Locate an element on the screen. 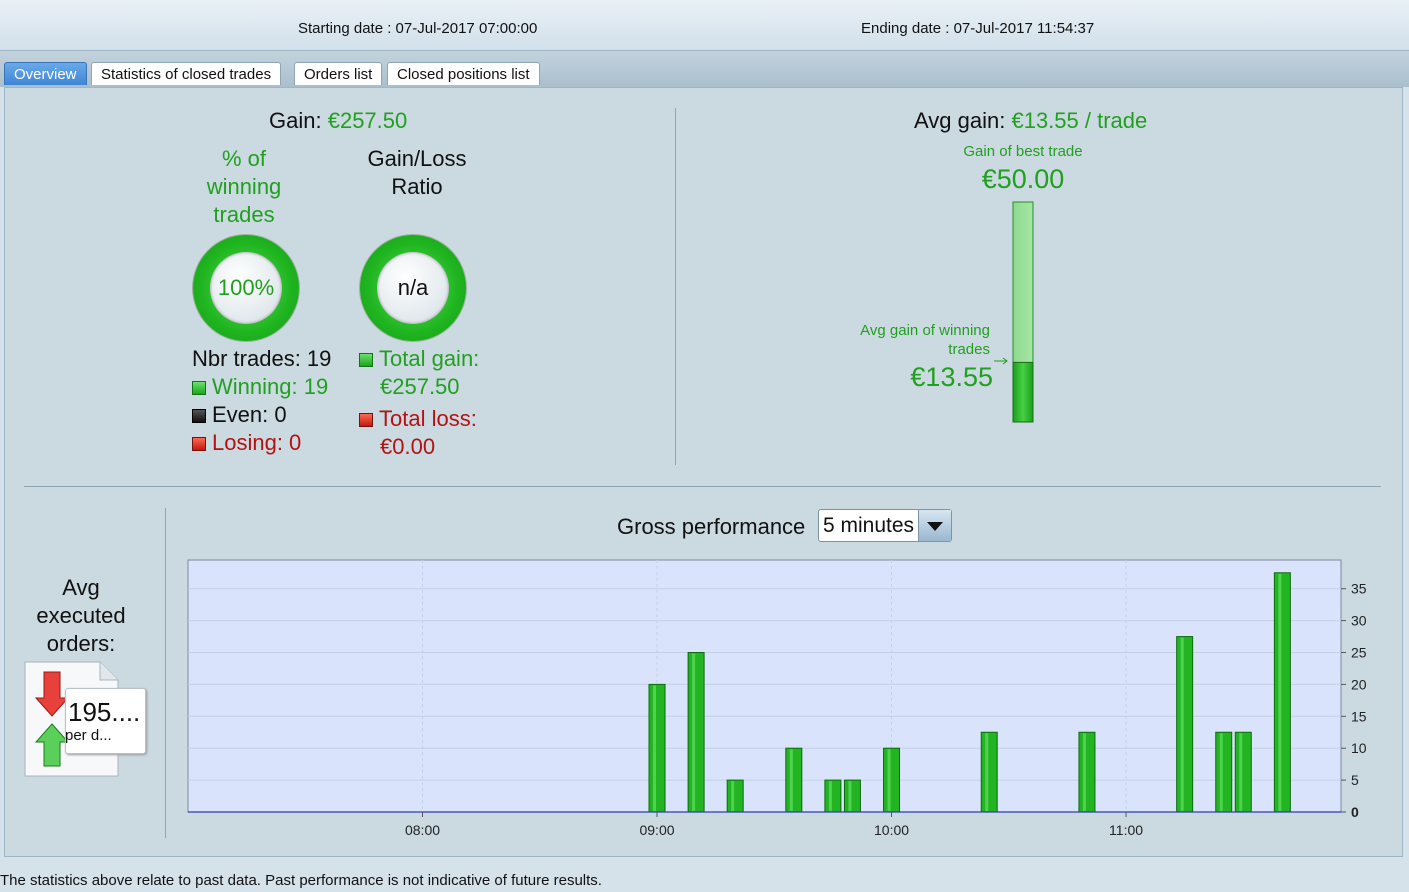  tab-statistics-closed-trades: Statistics of closed trades is located at coordinates (186, 73).